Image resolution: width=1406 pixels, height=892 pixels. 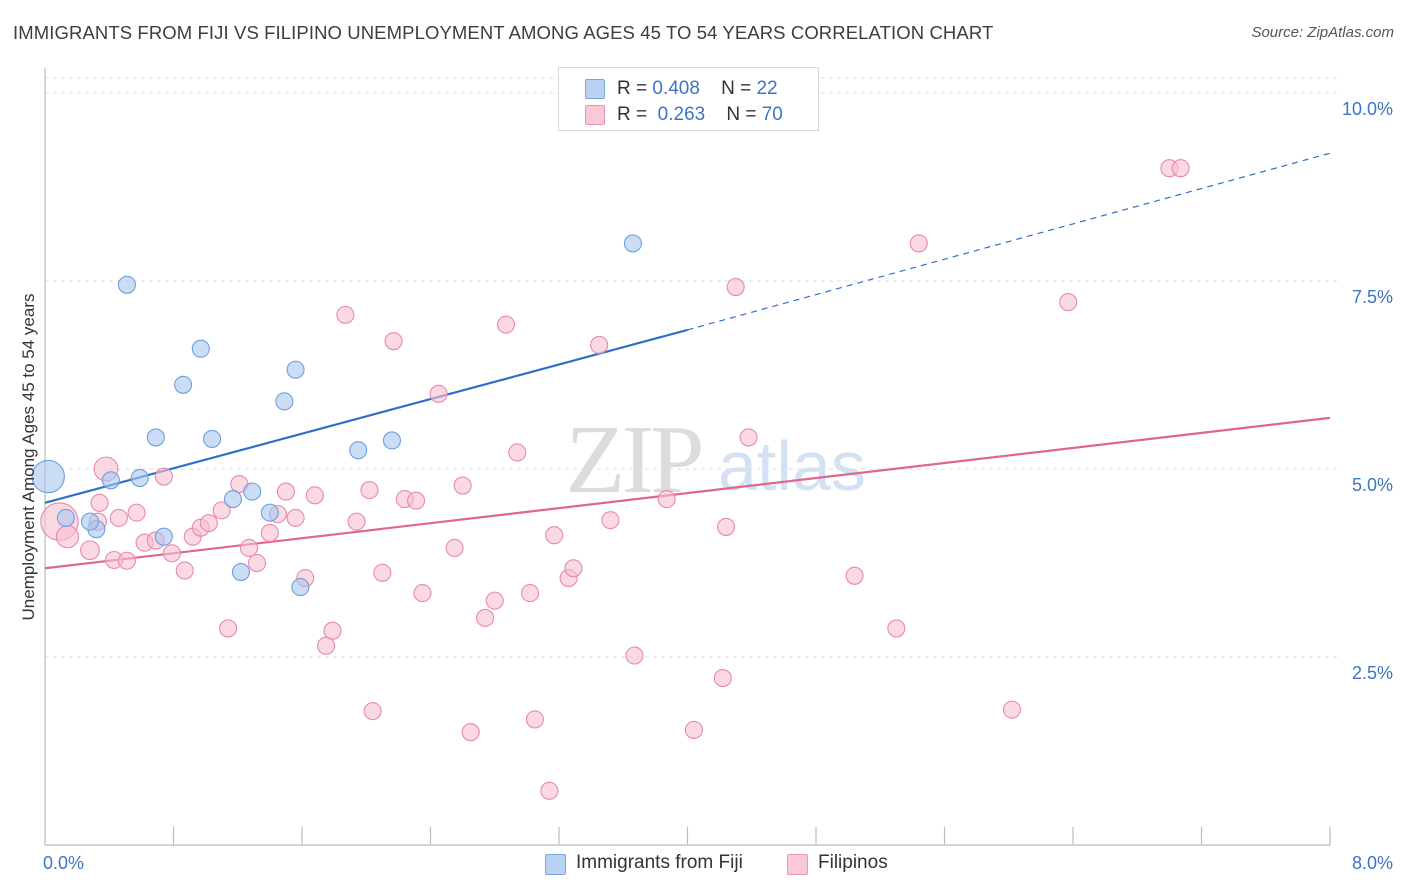 What do you see at coordinates (366, 416) in the screenshot?
I see `fiji-trend-line` at bounding box center [366, 416].